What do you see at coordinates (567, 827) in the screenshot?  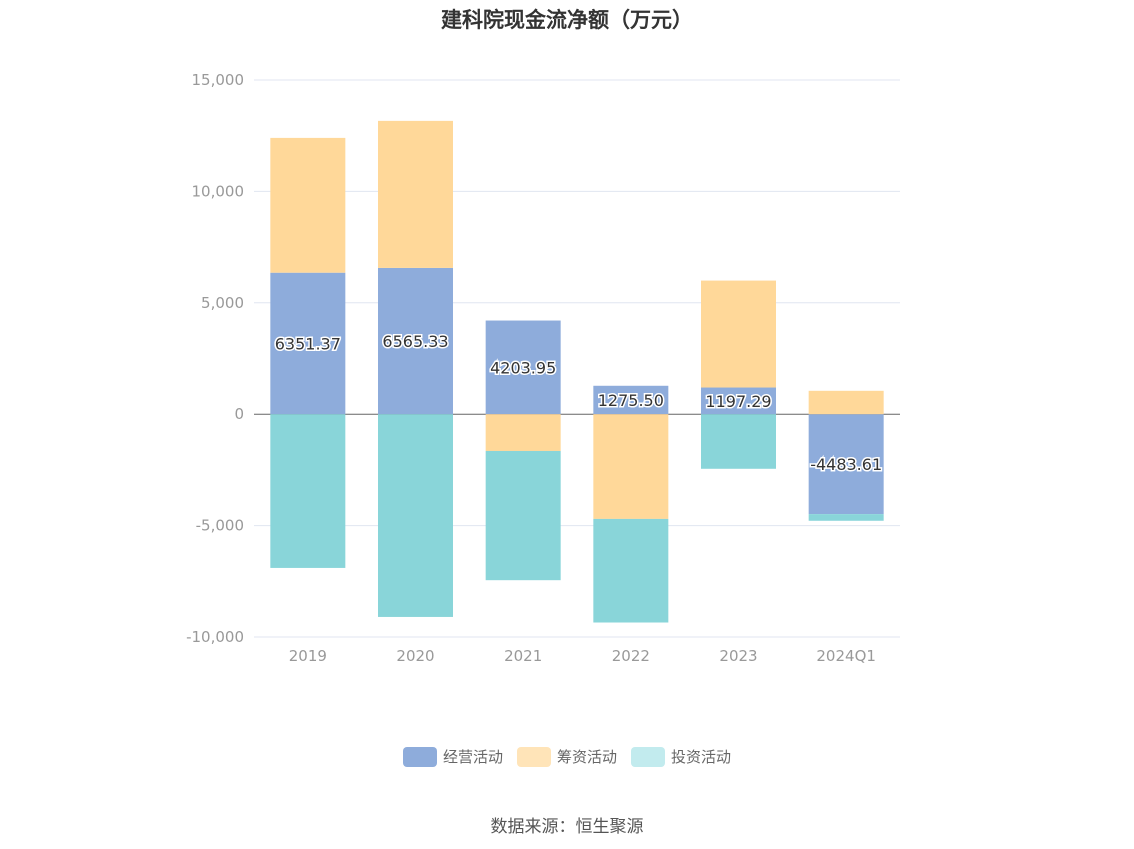 I see `data-source: 数据来源：恒生聚源` at bounding box center [567, 827].